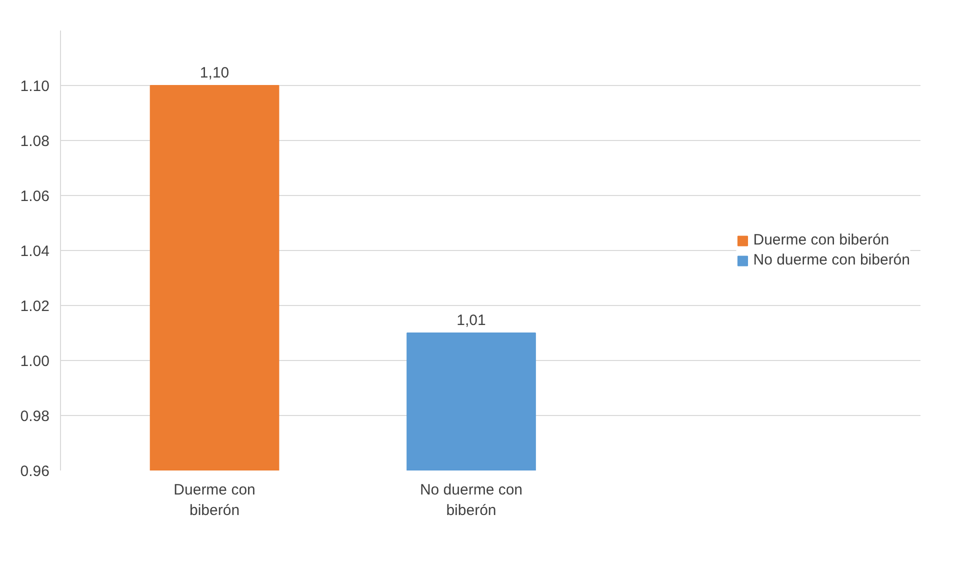 The height and width of the screenshot is (578, 955). What do you see at coordinates (471, 320) in the screenshot?
I see `data-label: 1,01` at bounding box center [471, 320].